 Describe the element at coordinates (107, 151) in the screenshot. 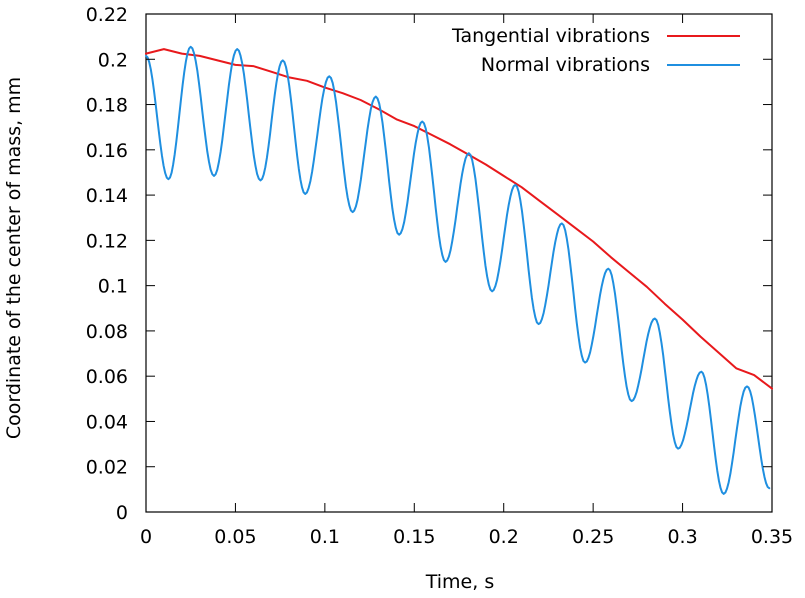

I see `y-tick-label: 0.16` at that location.